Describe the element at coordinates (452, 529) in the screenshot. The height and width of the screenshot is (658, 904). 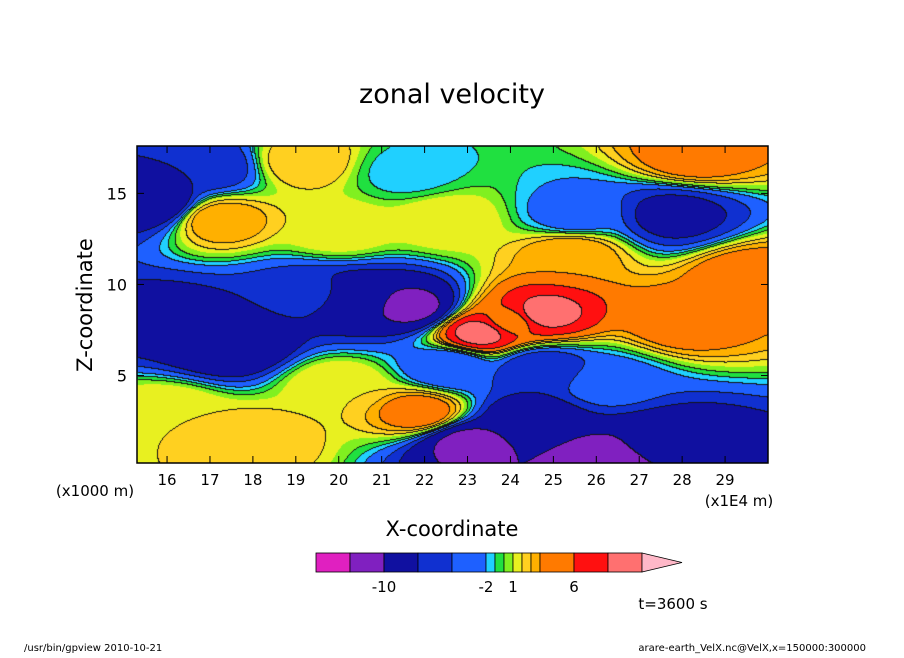
I see `x-axis-label: X-coordinate` at that location.